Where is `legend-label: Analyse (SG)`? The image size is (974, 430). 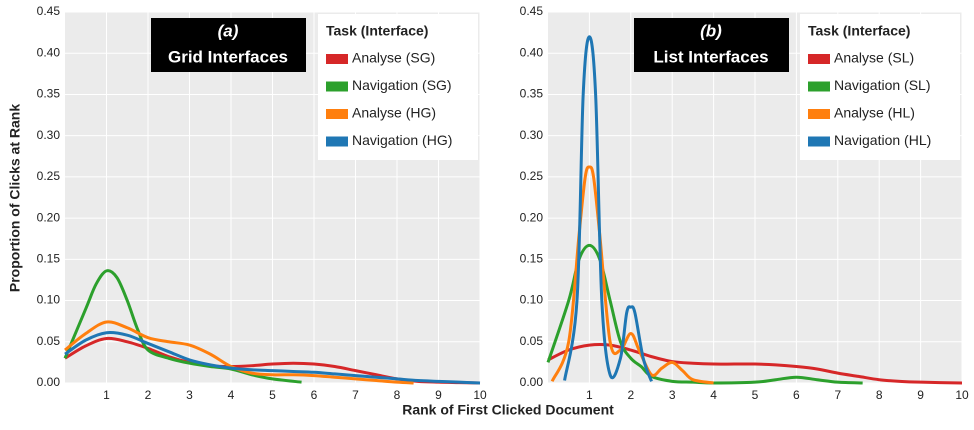 legend-label: Analyse (SG) is located at coordinates (393, 58).